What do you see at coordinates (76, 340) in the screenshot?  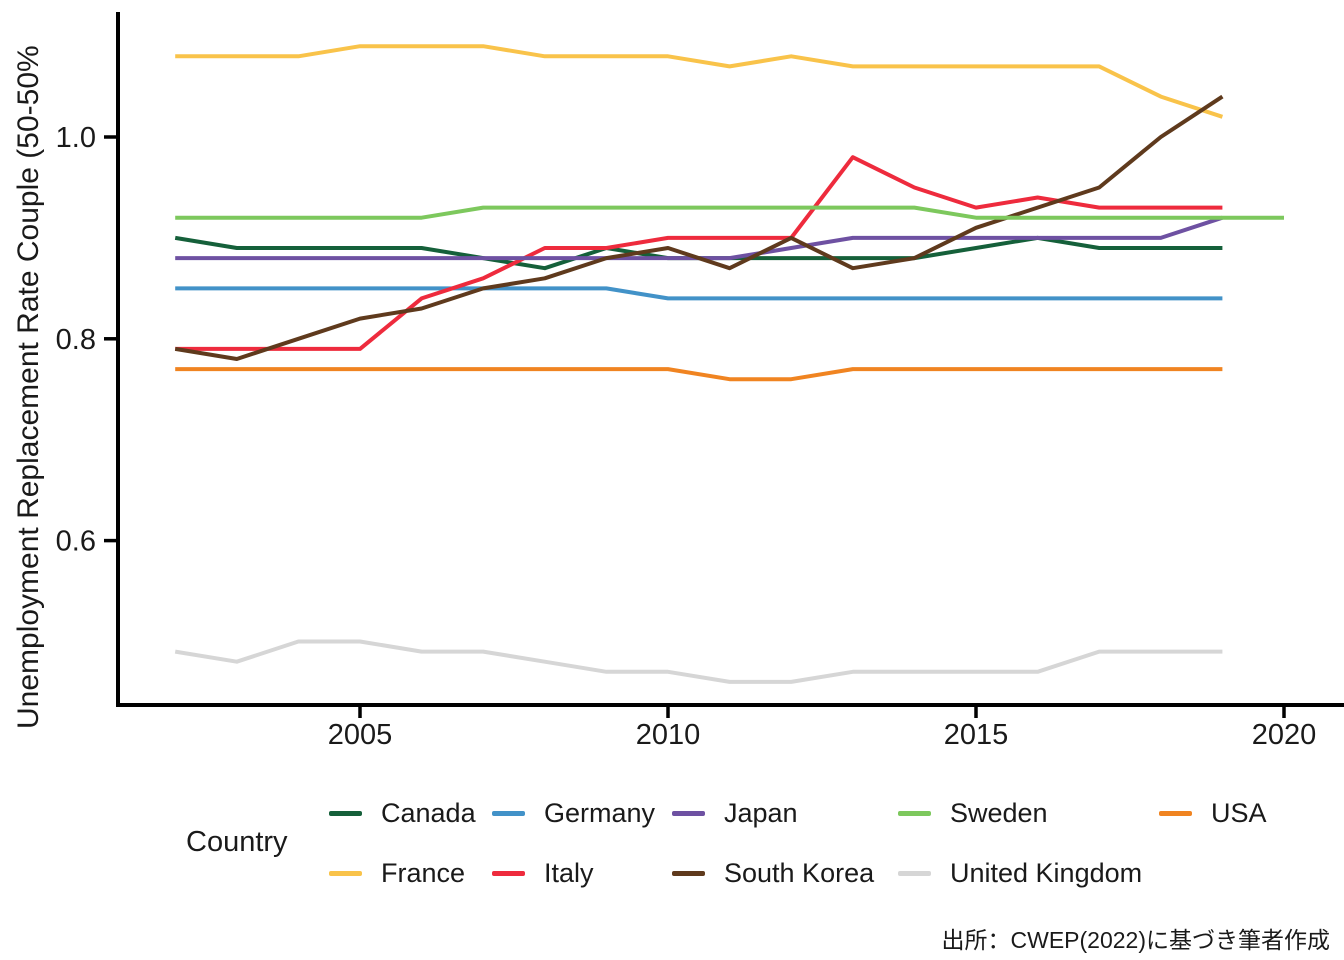 I see `y-tick-label: 0.8` at bounding box center [76, 340].